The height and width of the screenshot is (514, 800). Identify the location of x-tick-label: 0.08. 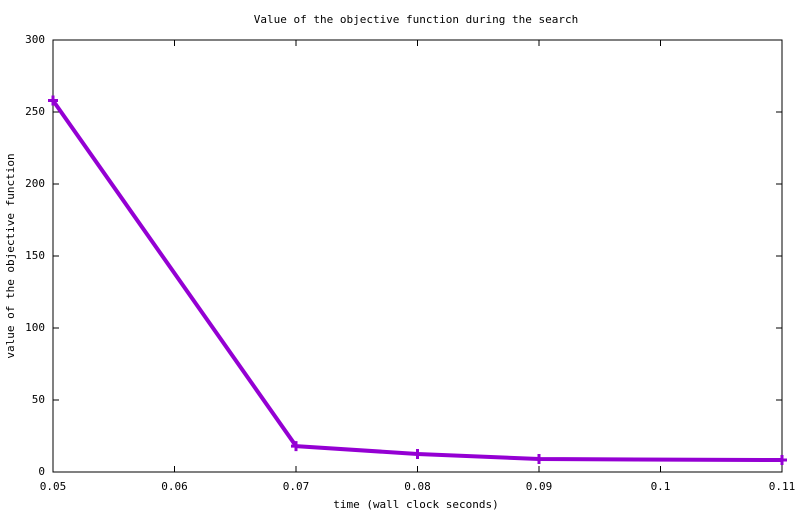
(417, 486).